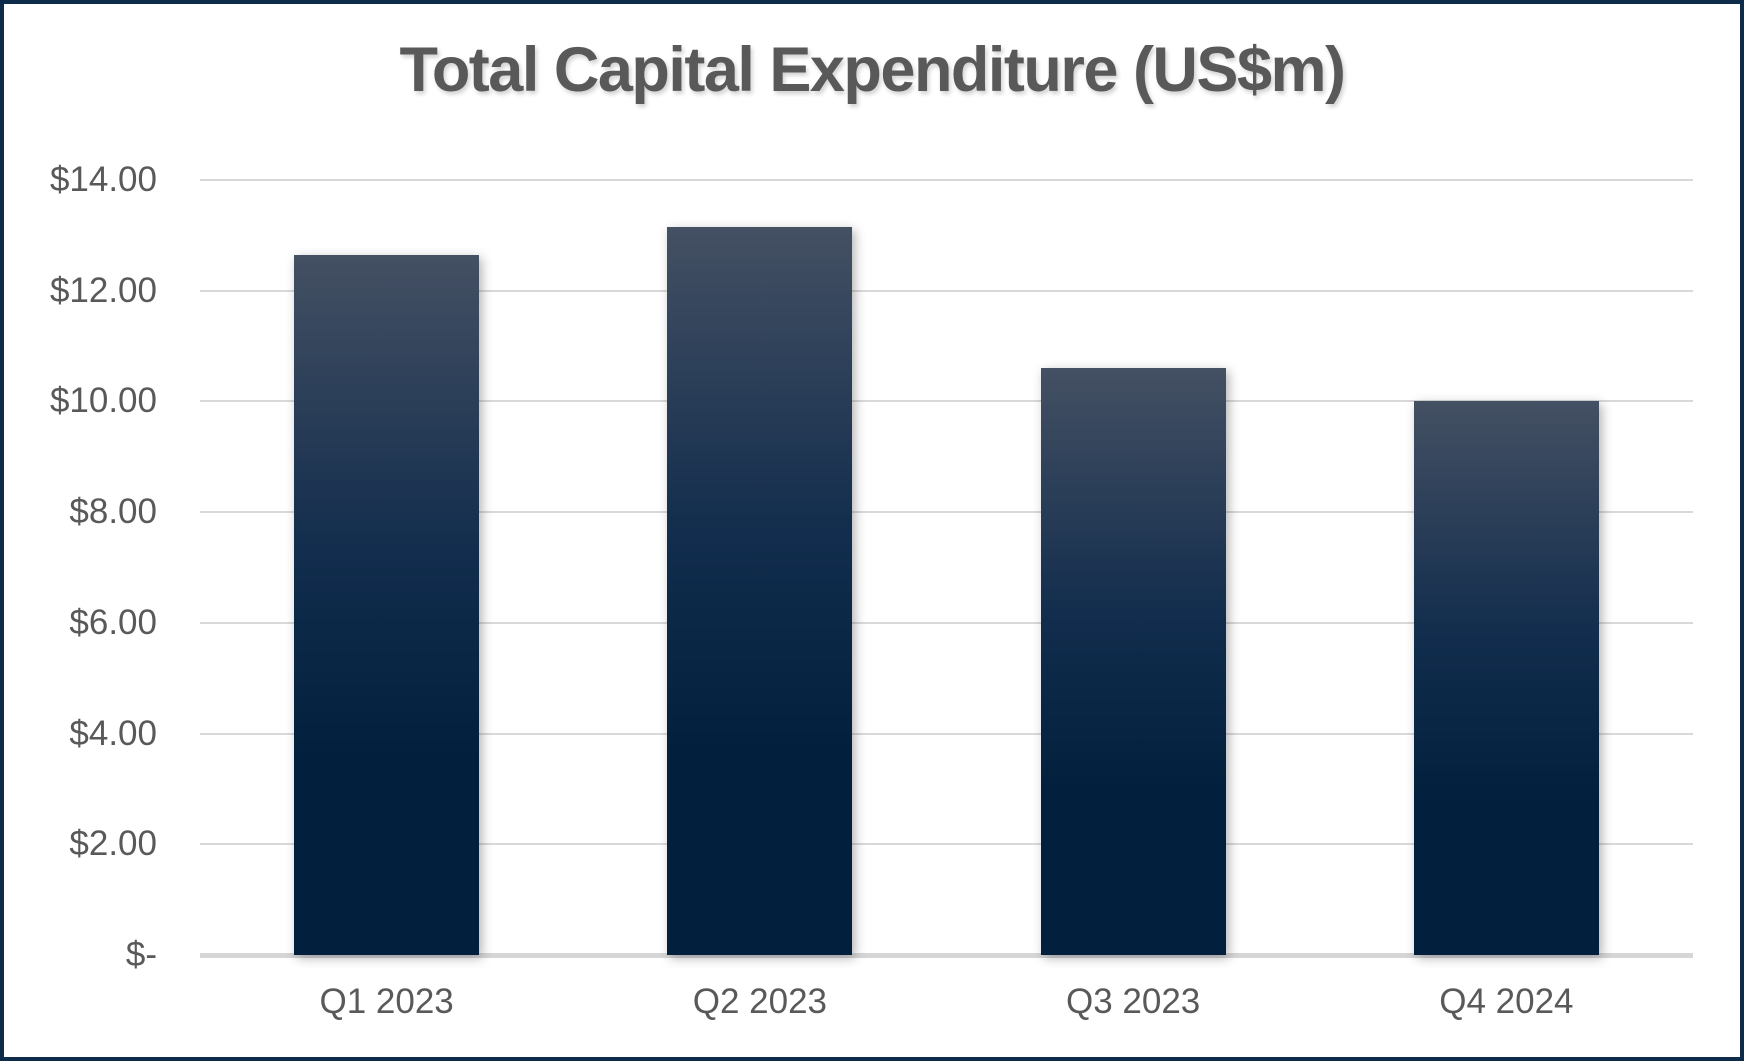 Image resolution: width=1744 pixels, height=1061 pixels. What do you see at coordinates (760, 1001) in the screenshot?
I see `x-tick-label: Q2 2023` at bounding box center [760, 1001].